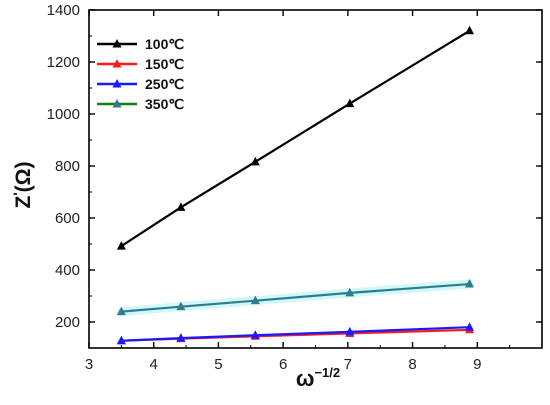 The height and width of the screenshot is (405, 550). Describe the element at coordinates (63, 10) in the screenshot. I see `y-tick-label: 1400` at that location.